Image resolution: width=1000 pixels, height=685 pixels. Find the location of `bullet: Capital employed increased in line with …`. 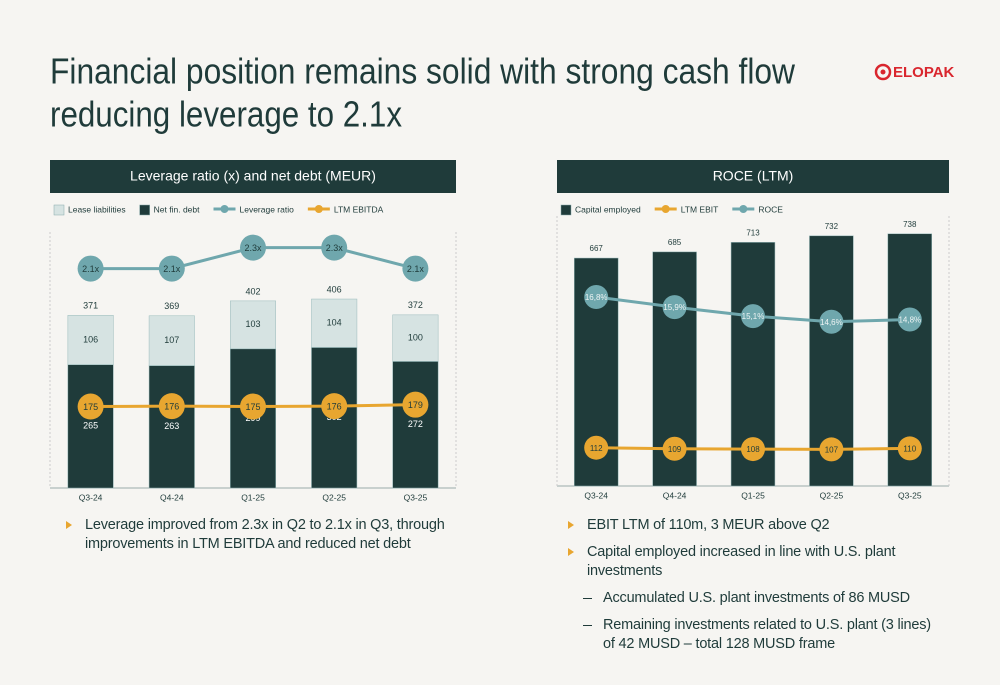

bullet: Capital employed increased in line with … is located at coordinates (750, 562).